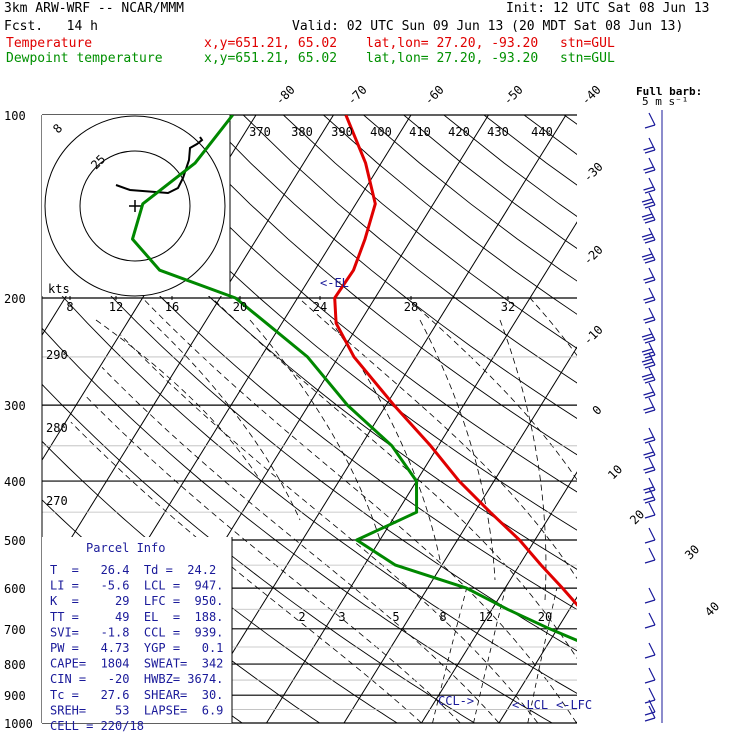 The width and height of the screenshot is (740, 740). What do you see at coordinates (712, 609) in the screenshot?
I see `isotherm-label: 40` at bounding box center [712, 609].